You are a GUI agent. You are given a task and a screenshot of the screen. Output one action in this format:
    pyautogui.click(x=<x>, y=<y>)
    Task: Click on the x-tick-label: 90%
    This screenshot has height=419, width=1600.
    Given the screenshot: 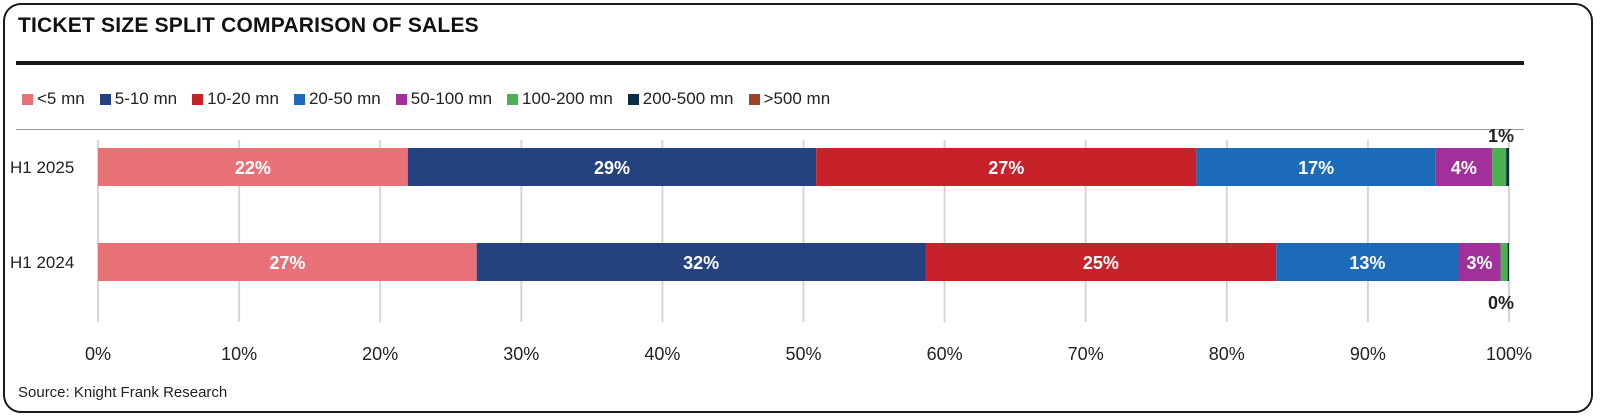 What is the action you would take?
    pyautogui.click(x=1368, y=354)
    